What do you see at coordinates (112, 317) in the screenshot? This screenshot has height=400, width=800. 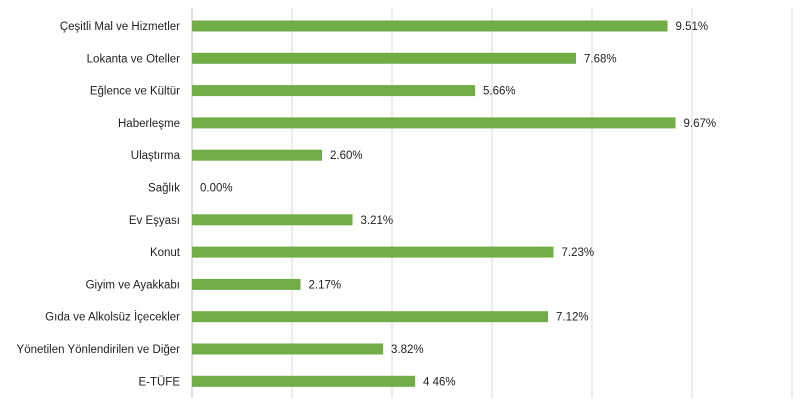 I see `category-label: Gıda ve Alkolsüz İçecekler` at bounding box center [112, 317].